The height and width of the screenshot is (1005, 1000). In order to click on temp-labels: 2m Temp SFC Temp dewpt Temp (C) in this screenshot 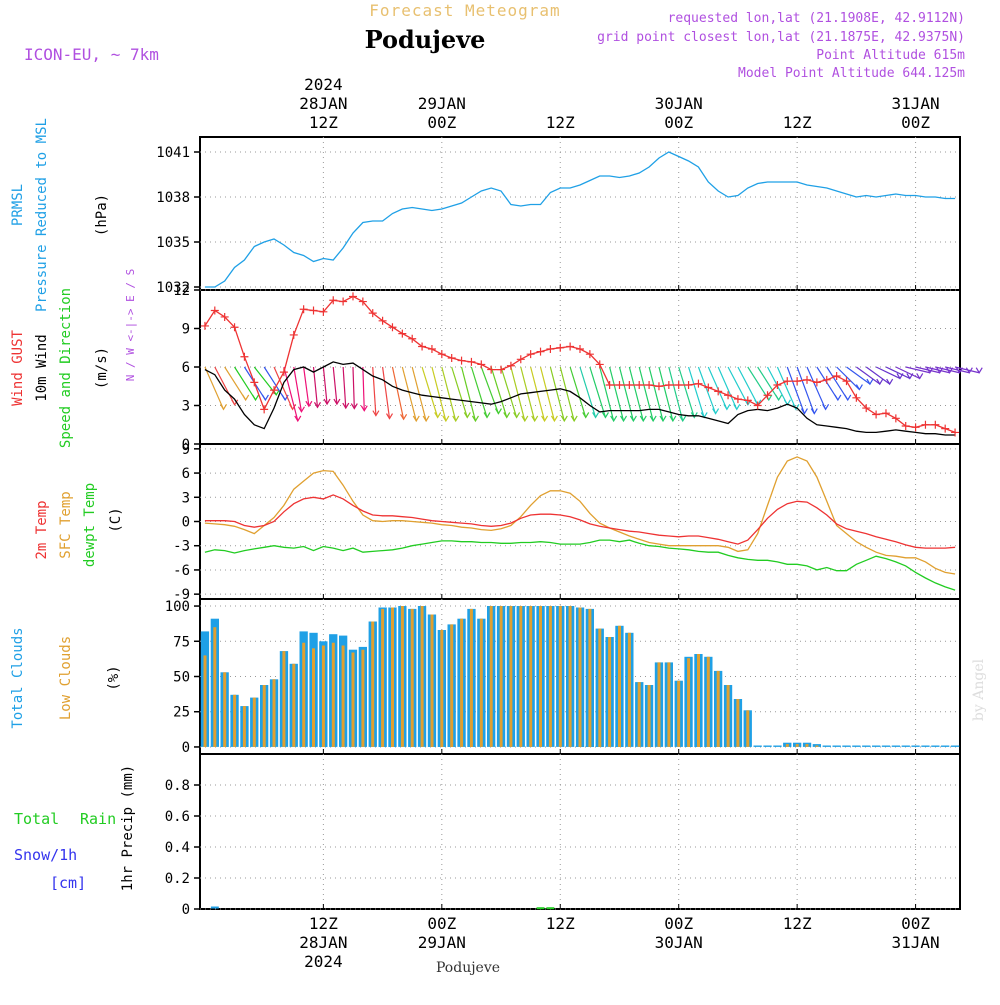, I will do `click(79, 525)`.